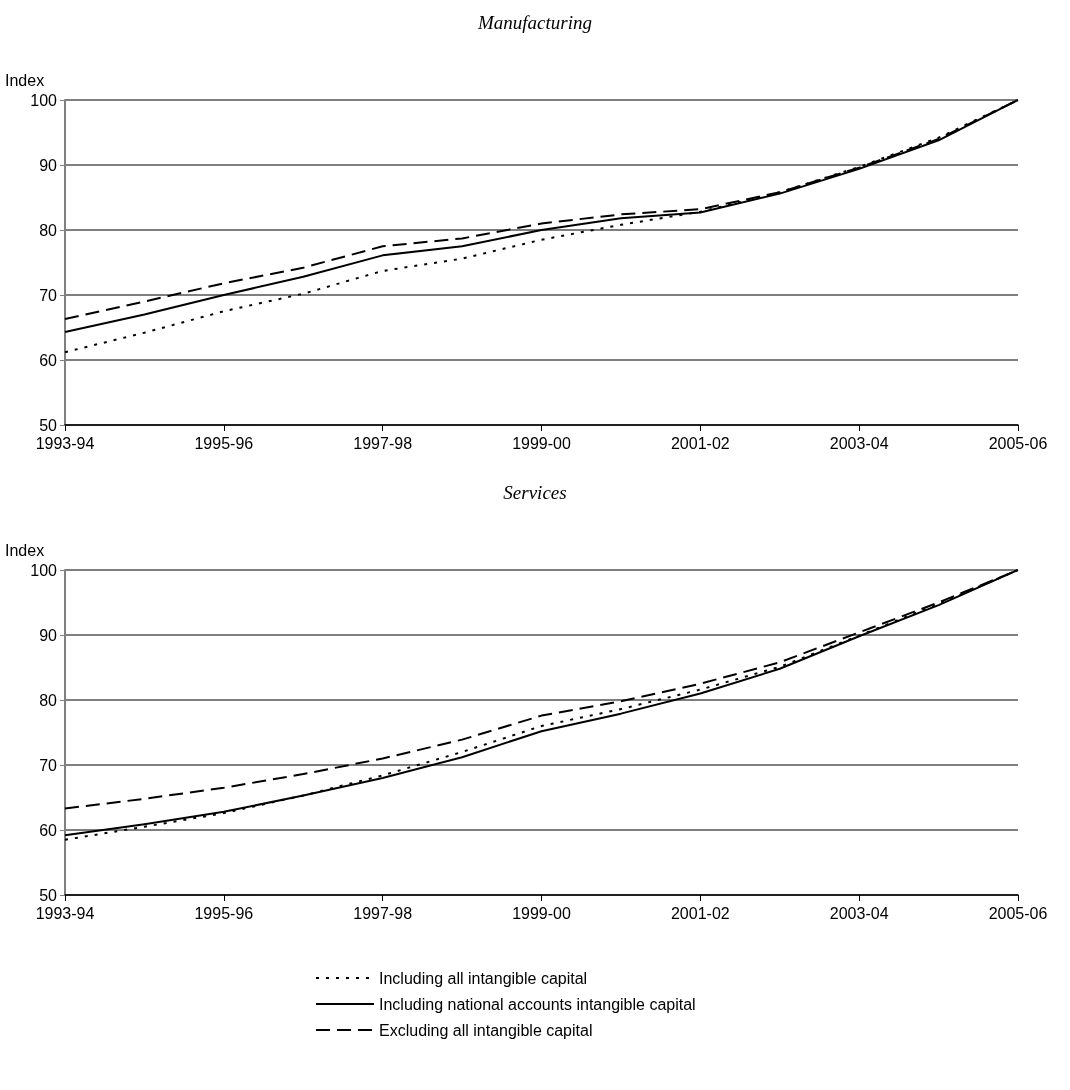 Image resolution: width=1070 pixels, height=1090 pixels. What do you see at coordinates (534, 22) in the screenshot?
I see `chart-title: Manufacturing` at bounding box center [534, 22].